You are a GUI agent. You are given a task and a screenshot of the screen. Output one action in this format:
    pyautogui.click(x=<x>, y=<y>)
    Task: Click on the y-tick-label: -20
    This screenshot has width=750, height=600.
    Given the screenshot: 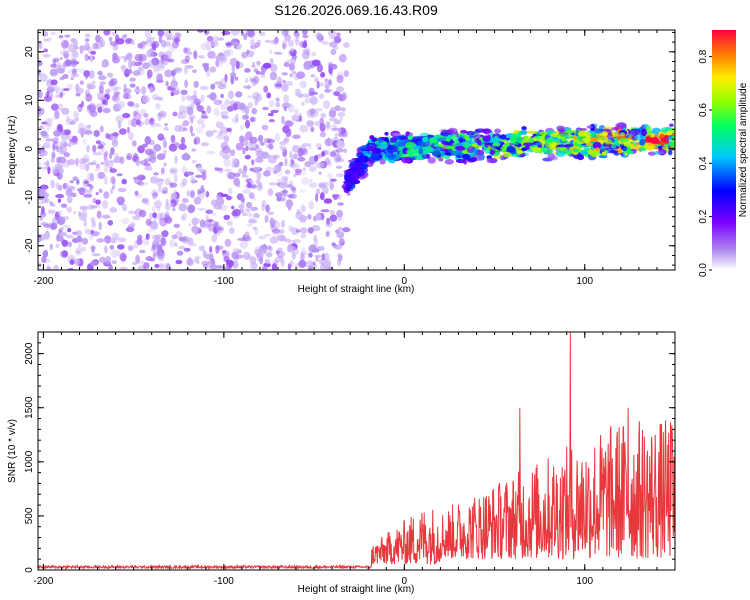 What is the action you would take?
    pyautogui.click(x=29, y=245)
    